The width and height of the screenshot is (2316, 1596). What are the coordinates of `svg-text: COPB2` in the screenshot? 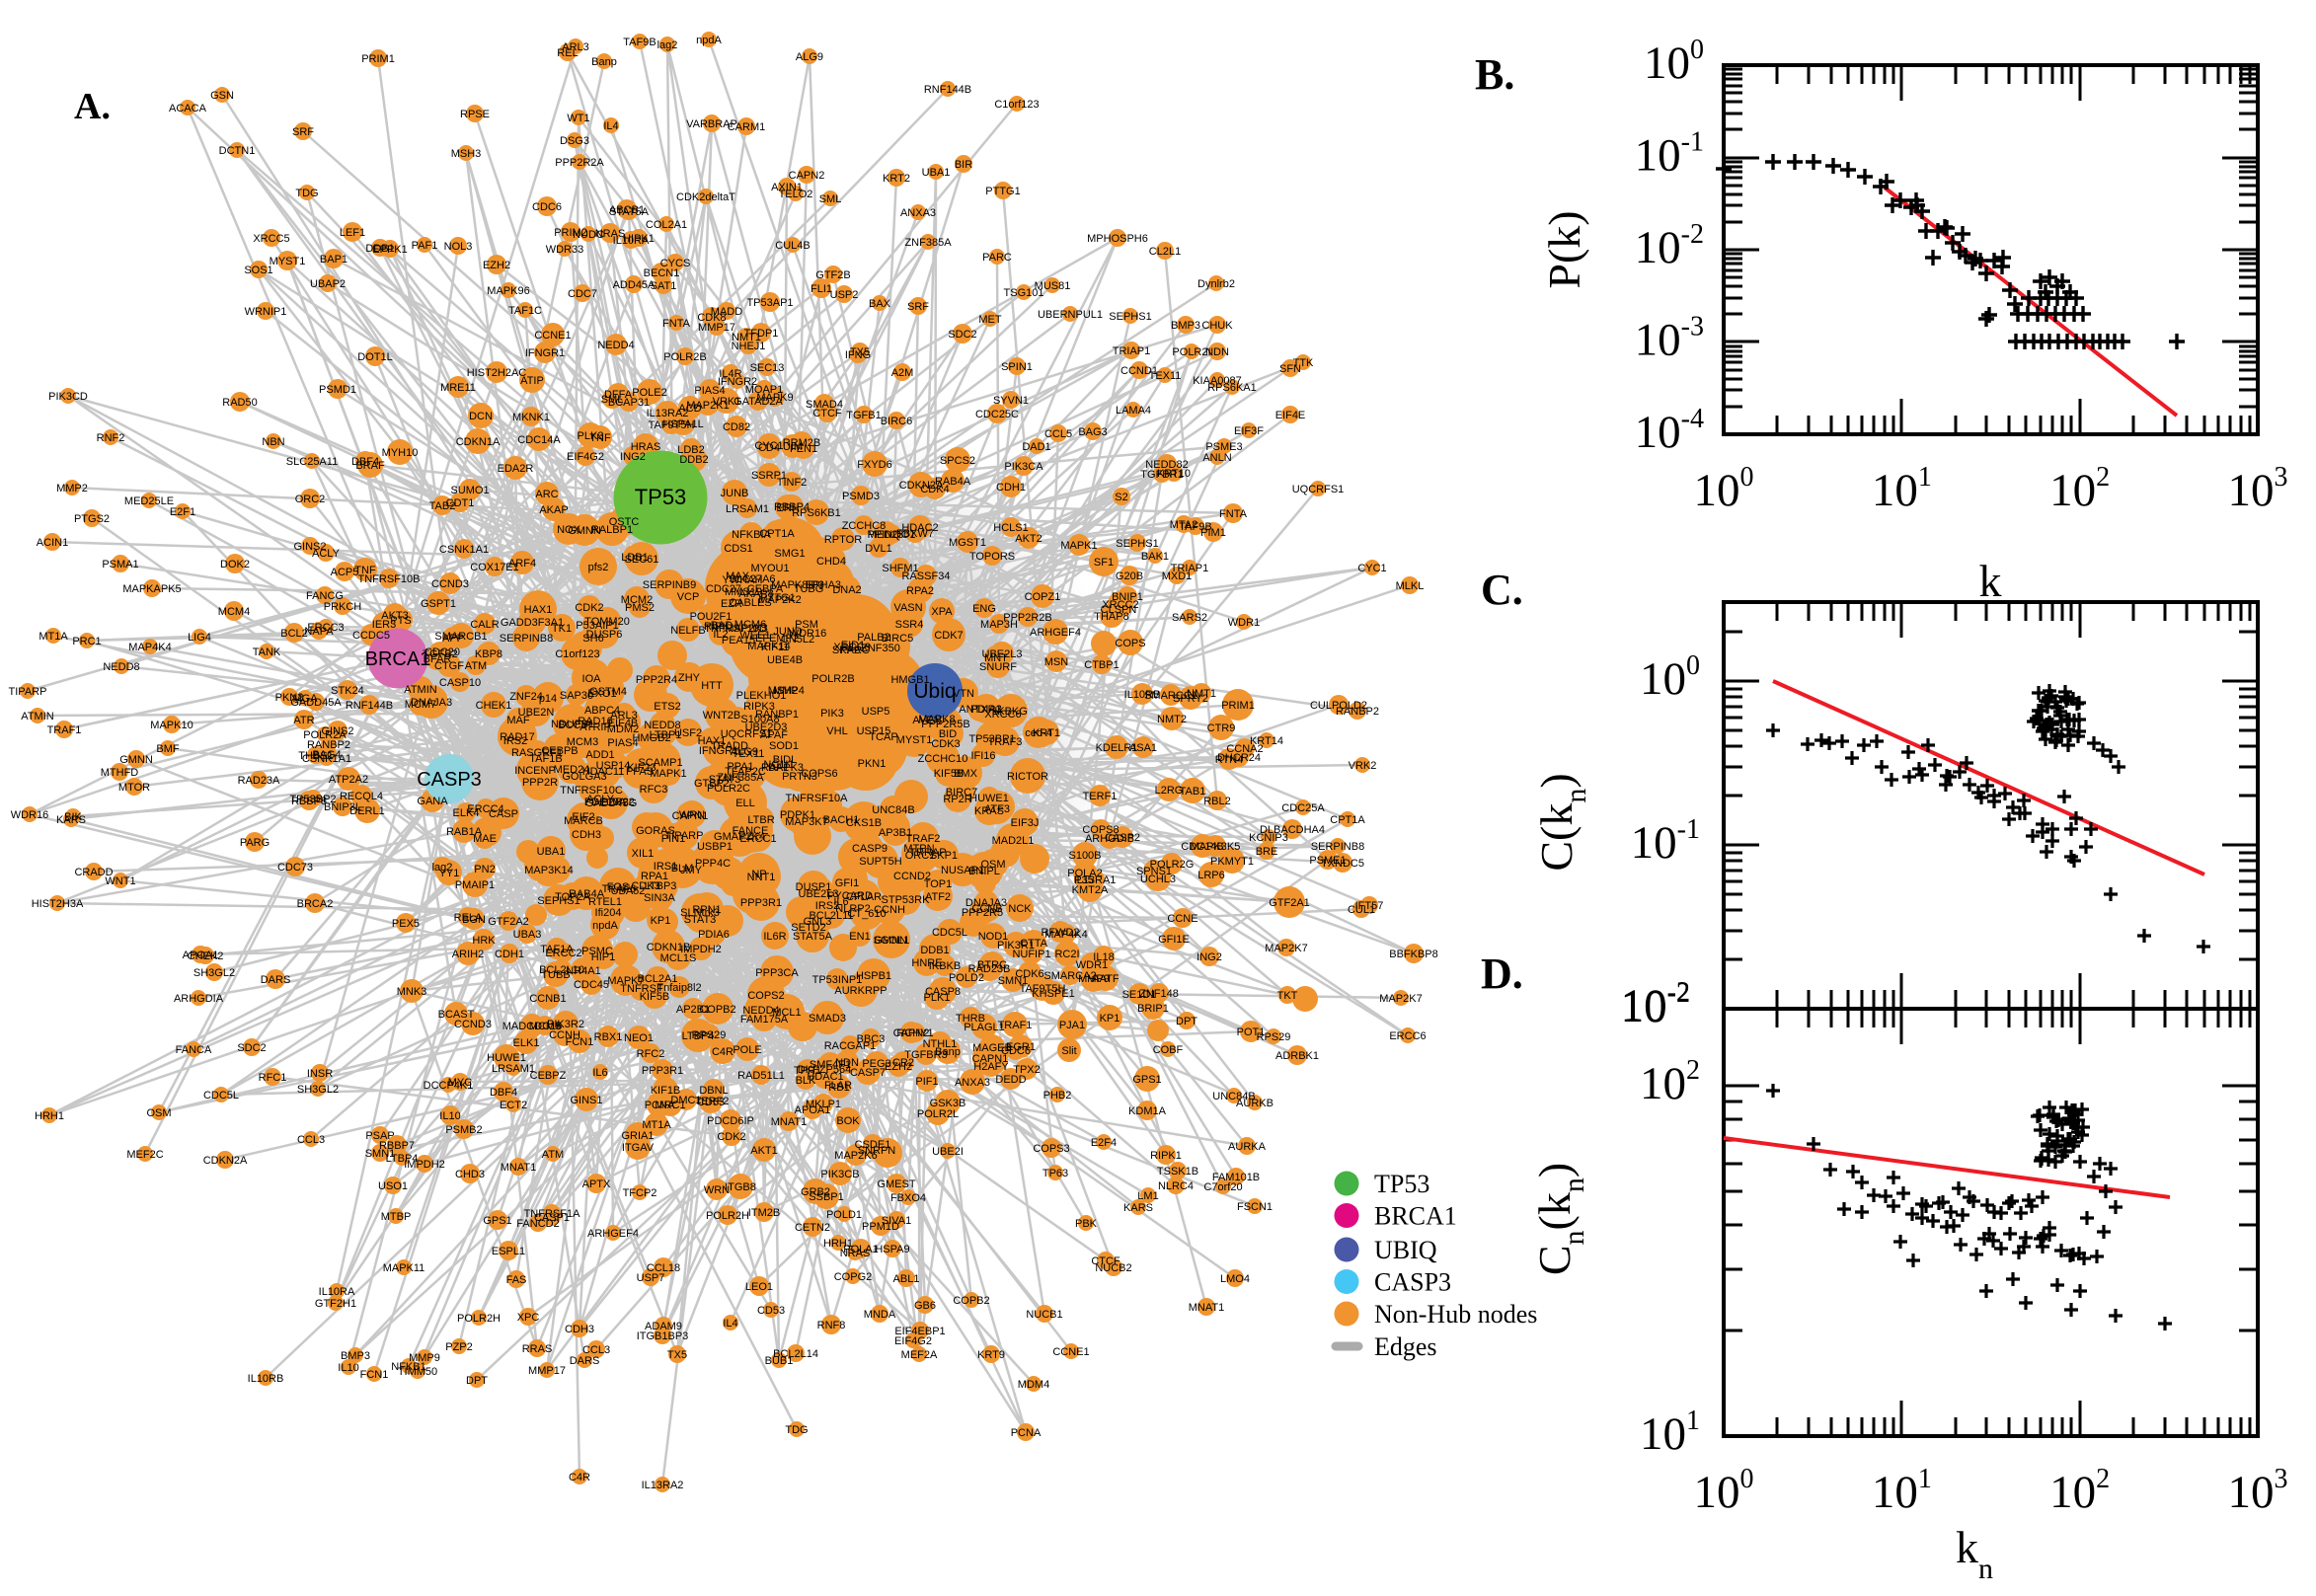 It's located at (971, 1301).